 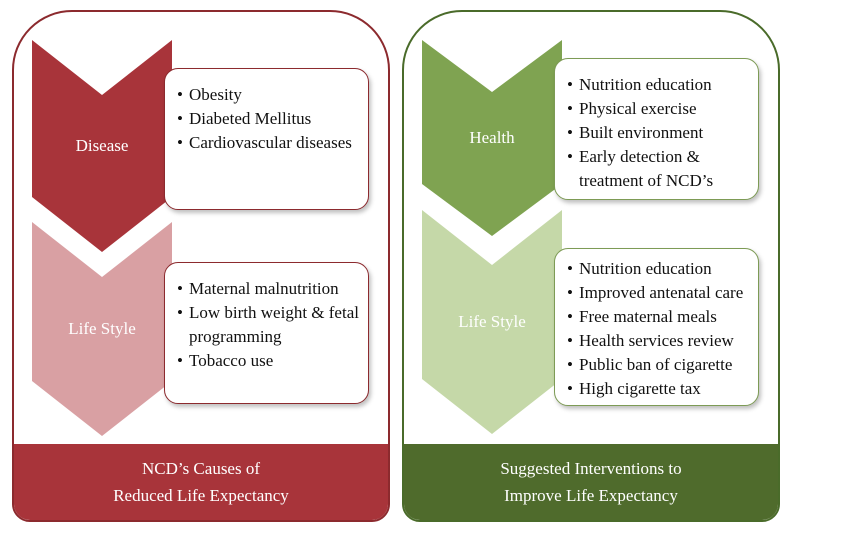 I want to click on list-item: Diabeted Mellitus, so click(x=268, y=119).